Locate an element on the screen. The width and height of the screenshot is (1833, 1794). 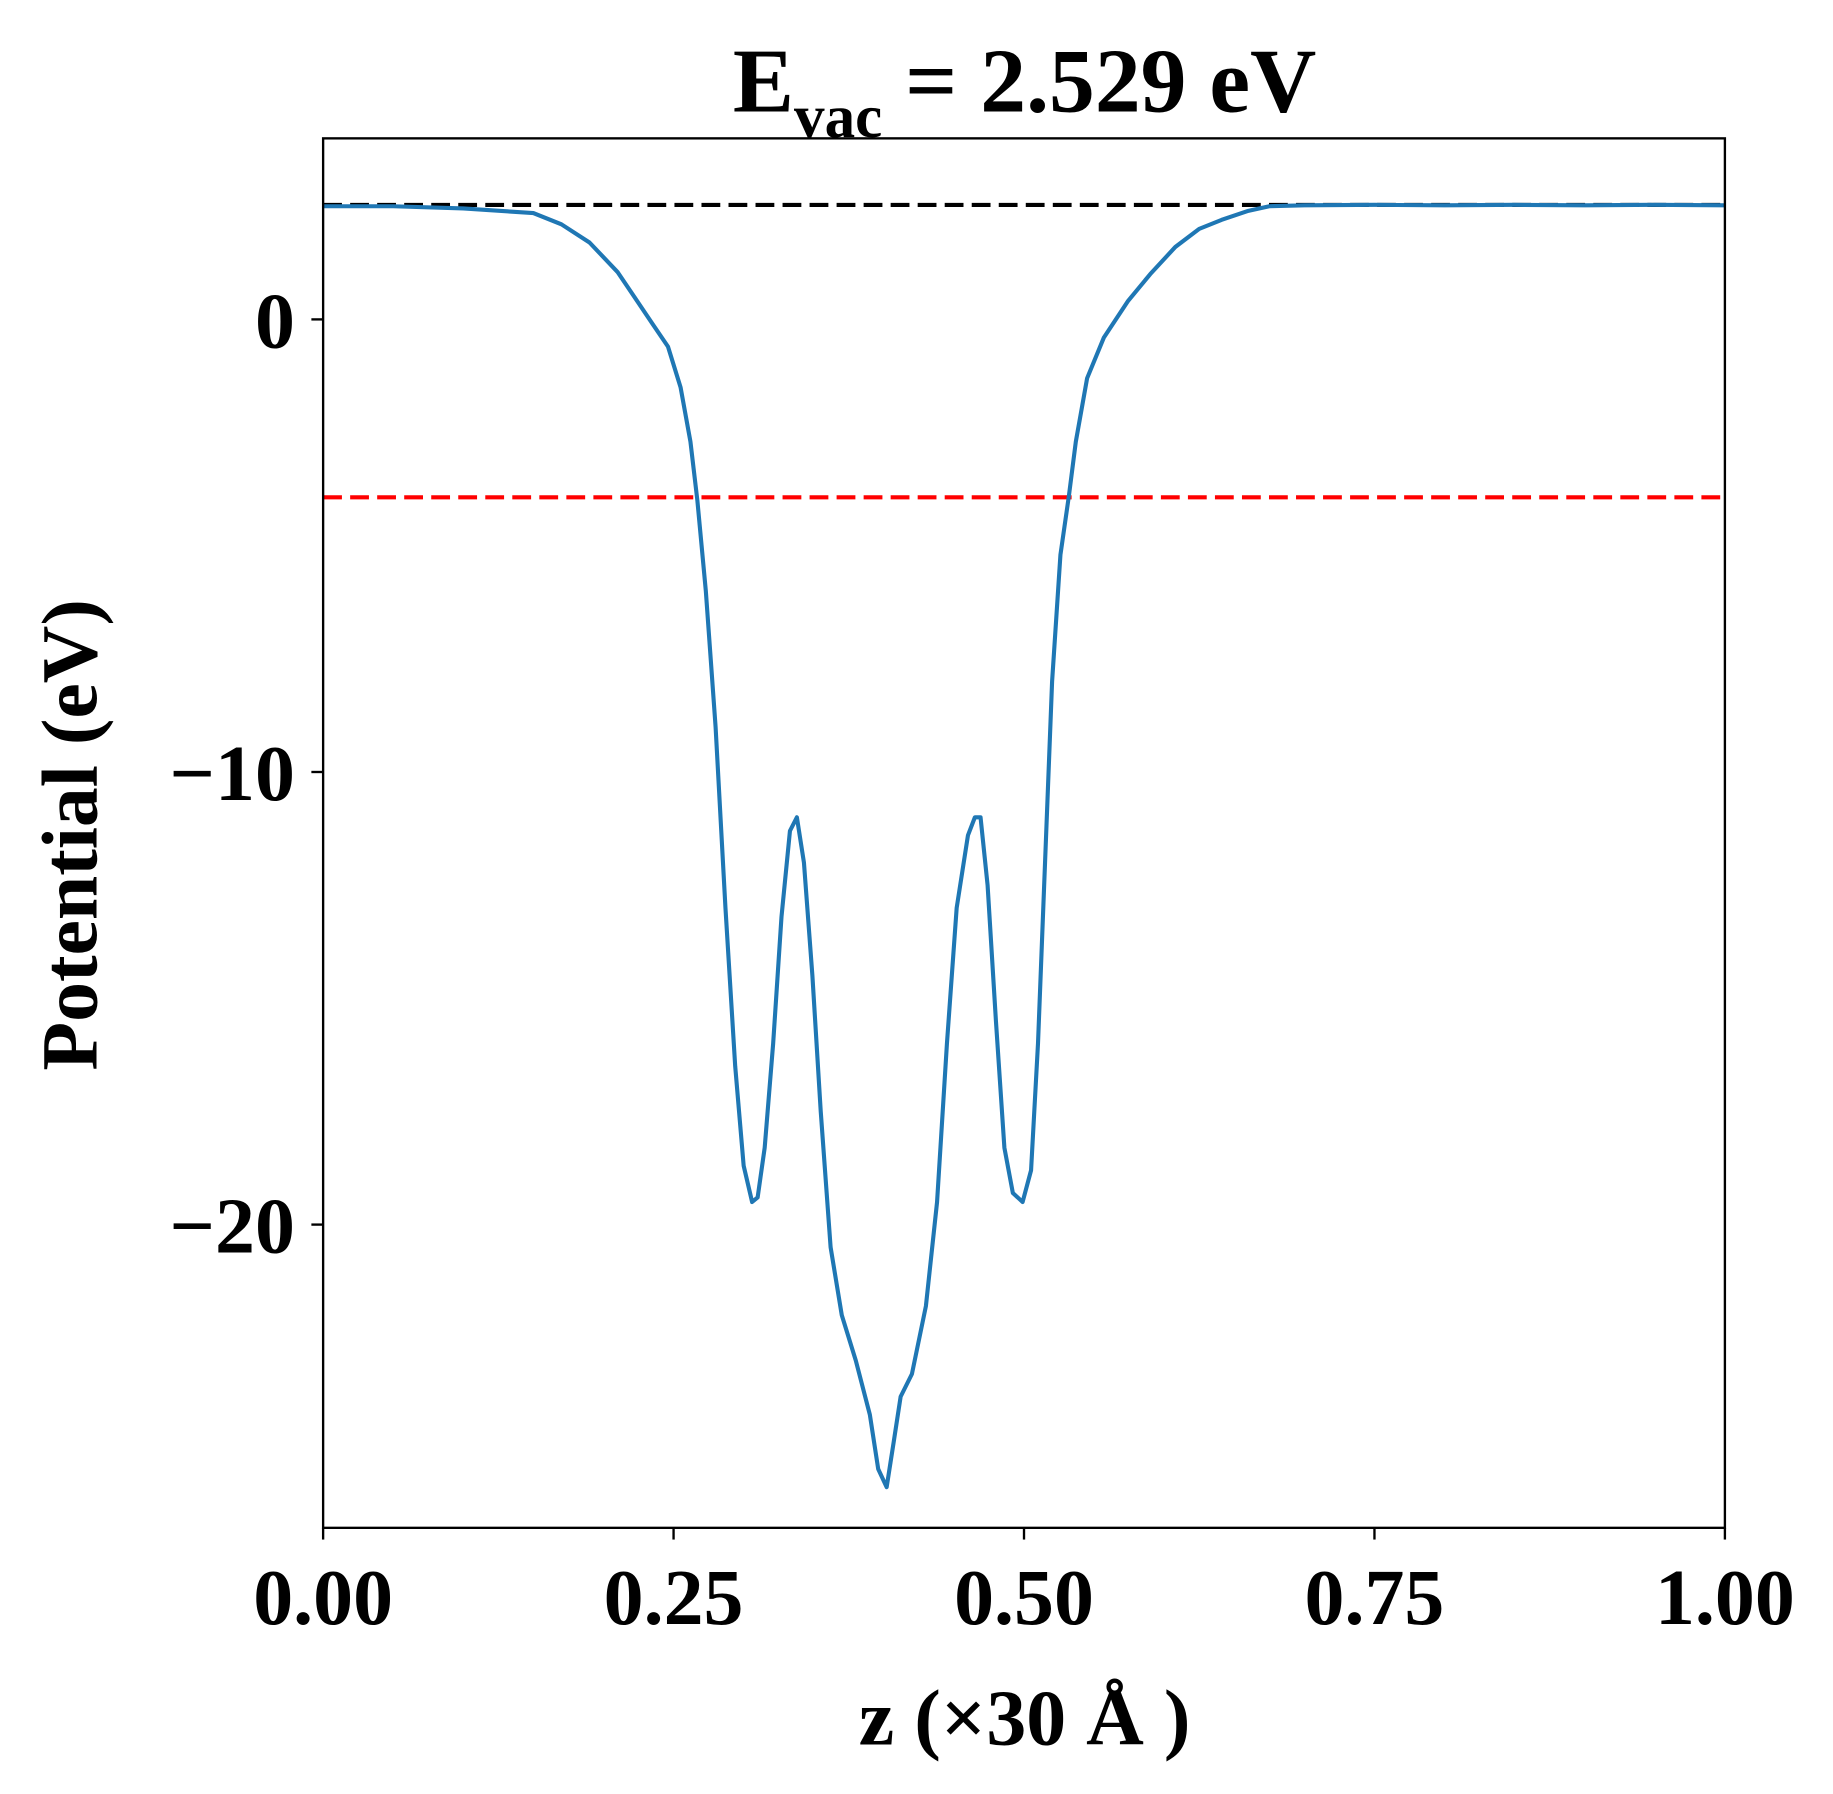
y-axis: 0 −10 −20 is located at coordinates (247, 774).